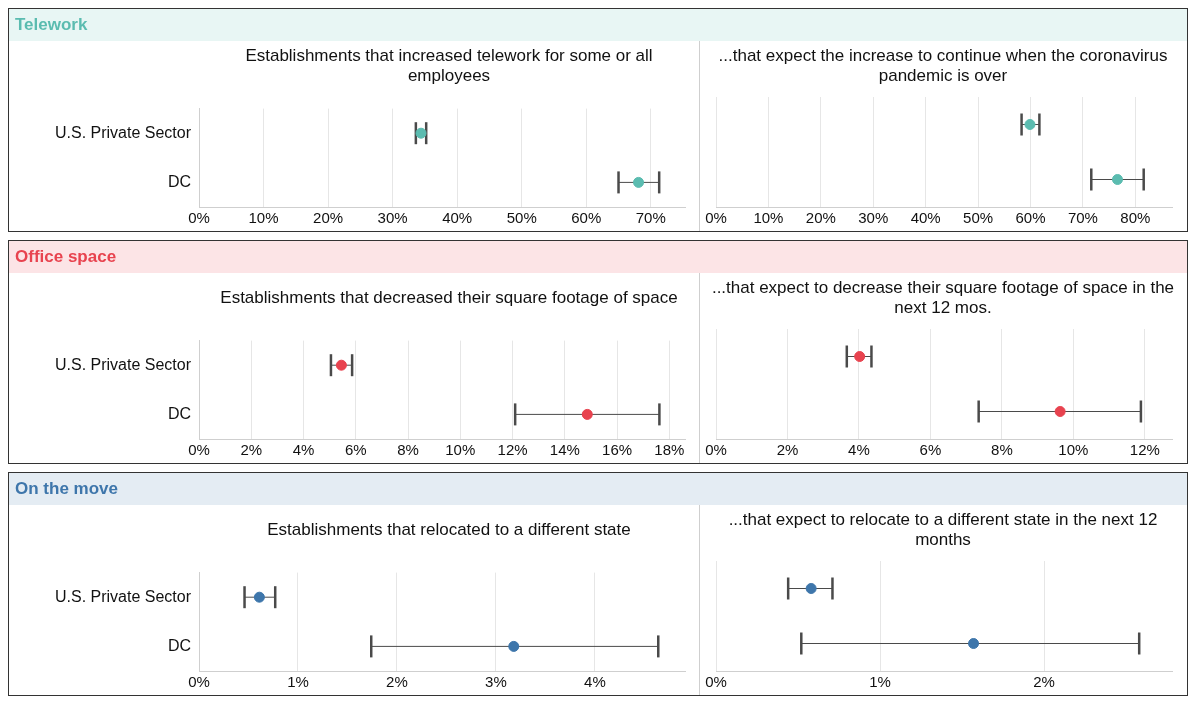 This screenshot has width=1188, height=706. What do you see at coordinates (598, 489) in the screenshot?
I see `chart-title: On the move` at bounding box center [598, 489].